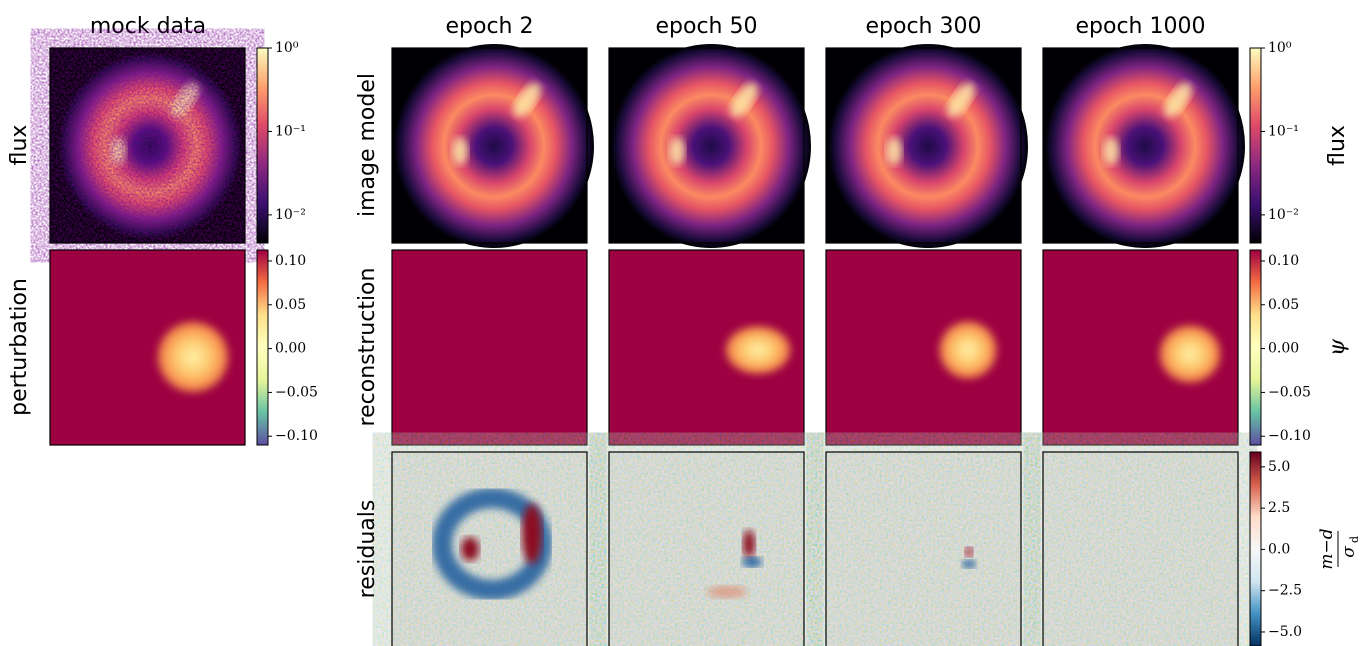 The image size is (1363, 646). What do you see at coordinates (1141, 26) in the screenshot?
I see `column-title: epoch 1000` at bounding box center [1141, 26].